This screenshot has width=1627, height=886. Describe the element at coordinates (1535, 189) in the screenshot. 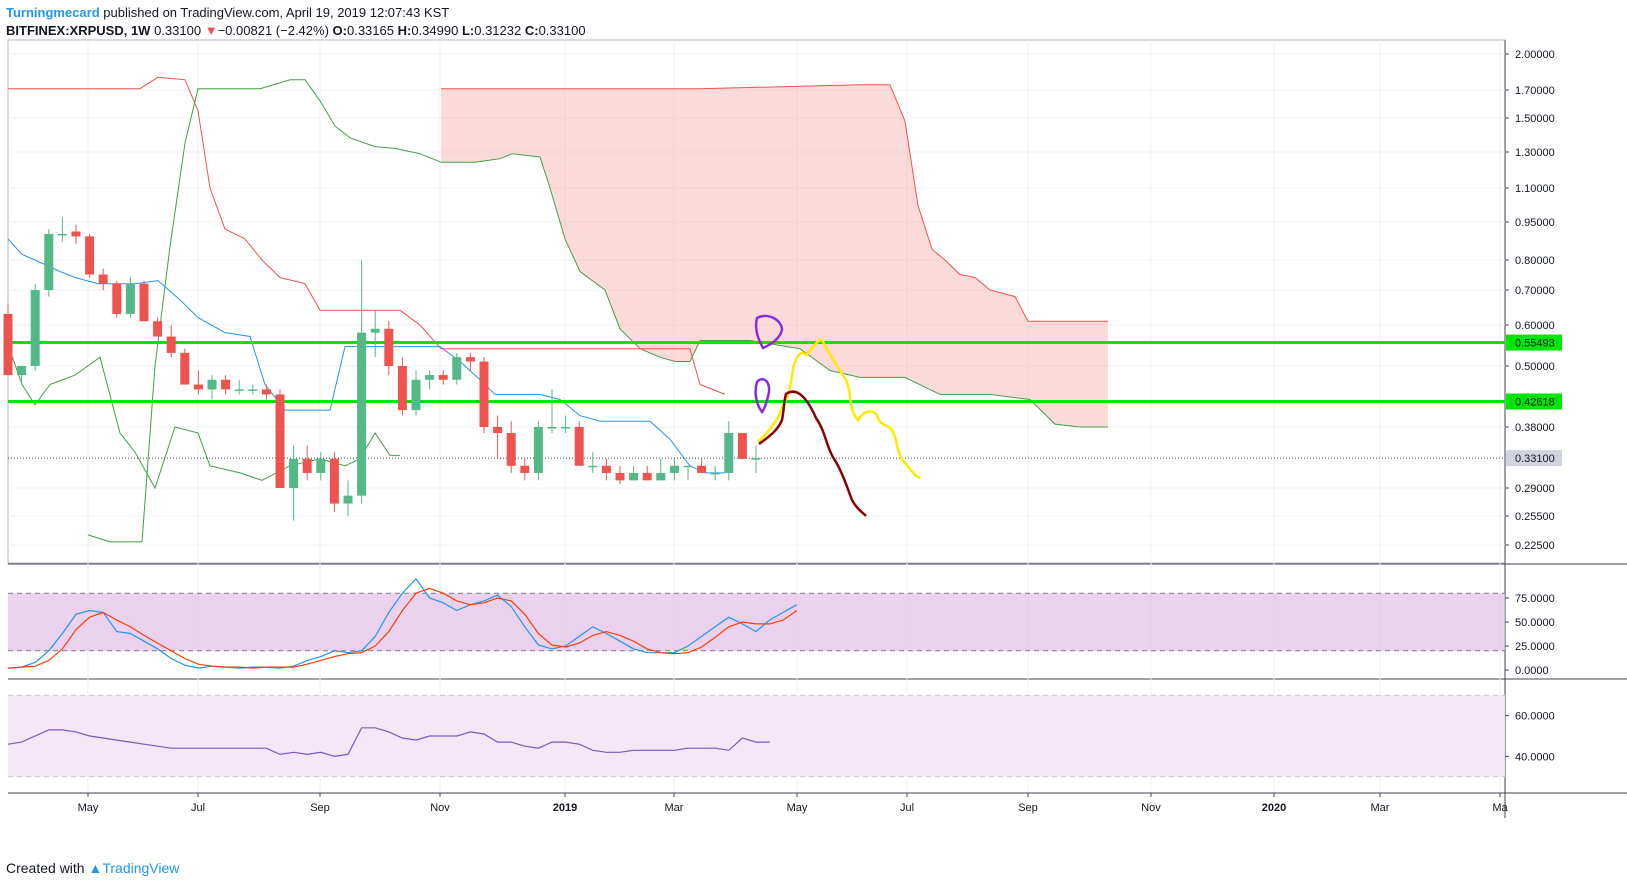

I see `price-axis-label: 1.10000` at that location.